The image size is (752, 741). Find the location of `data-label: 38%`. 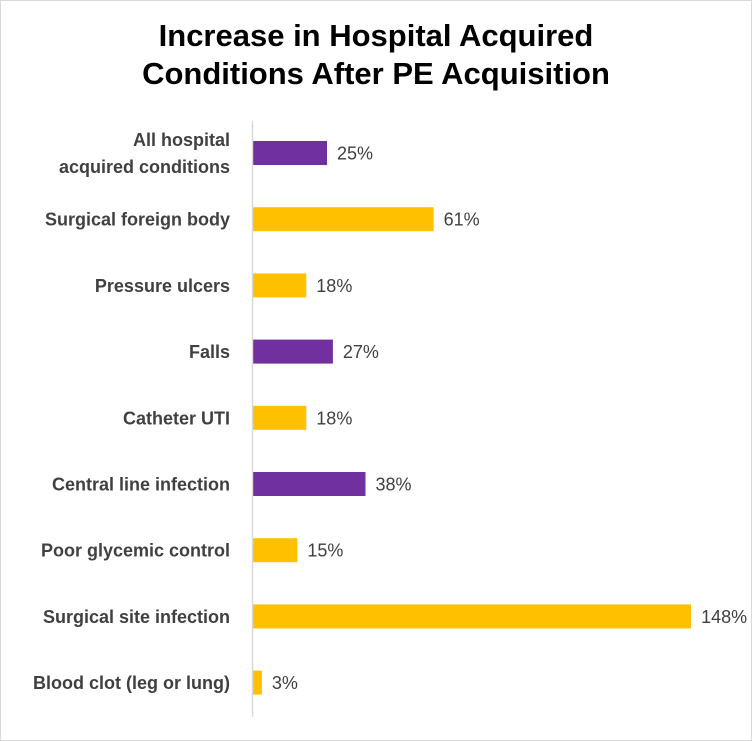

data-label: 38% is located at coordinates (394, 485).